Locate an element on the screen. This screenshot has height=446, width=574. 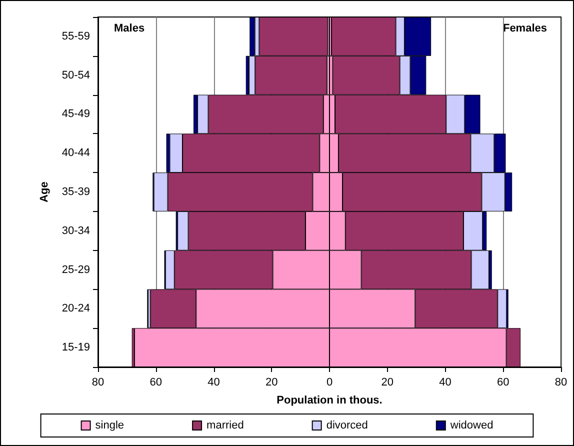
x-axis-title: Population in thous. is located at coordinates (329, 400).